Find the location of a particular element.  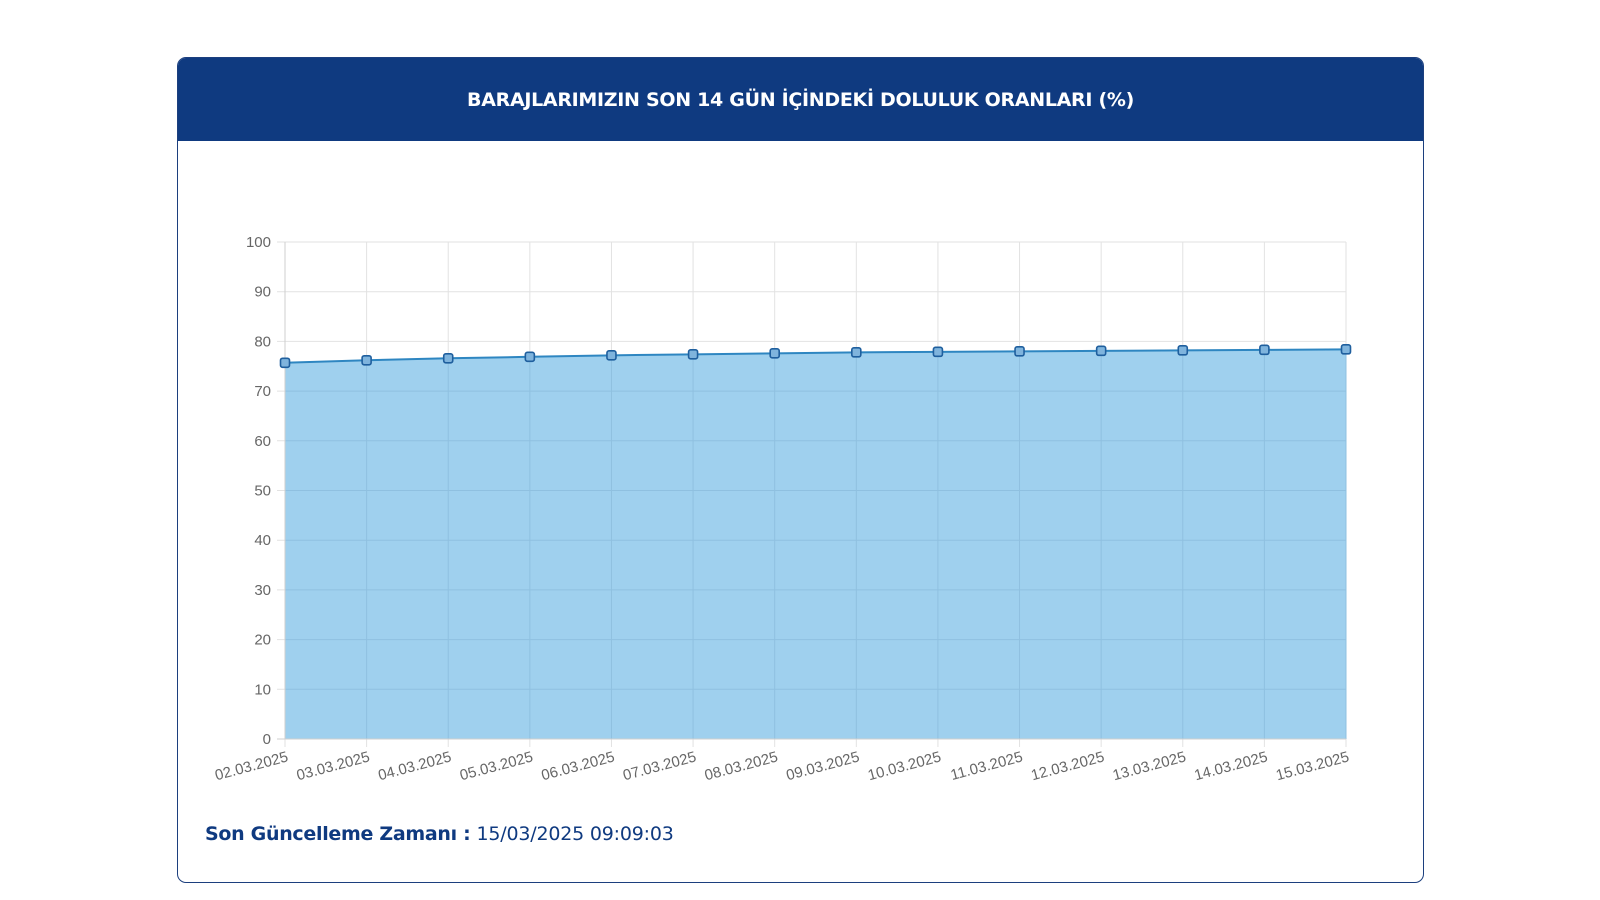

y-tick-label: 0 is located at coordinates (267, 739).